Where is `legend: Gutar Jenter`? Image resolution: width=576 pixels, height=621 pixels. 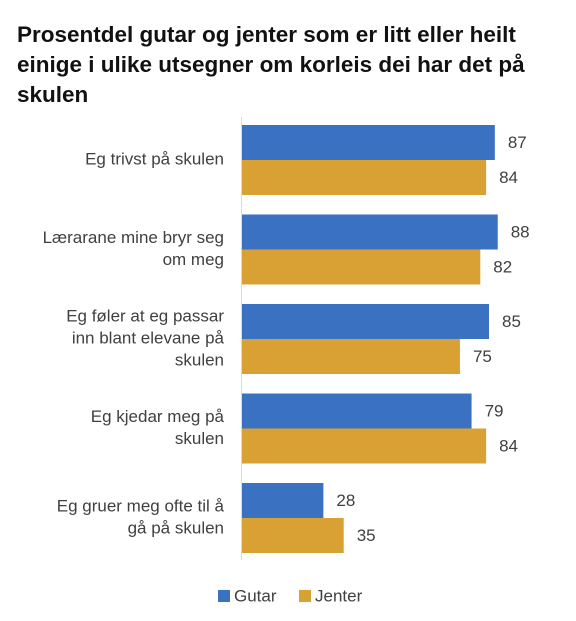 legend: Gutar Jenter is located at coordinates (290, 595).